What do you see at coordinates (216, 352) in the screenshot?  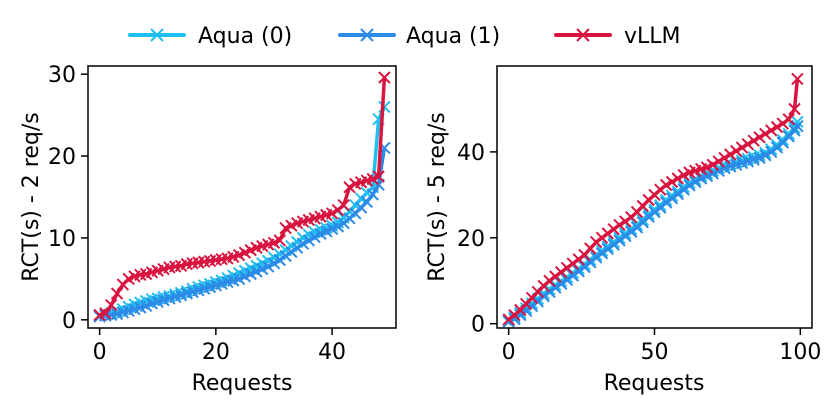 I see `x-tick-label: 20` at bounding box center [216, 352].